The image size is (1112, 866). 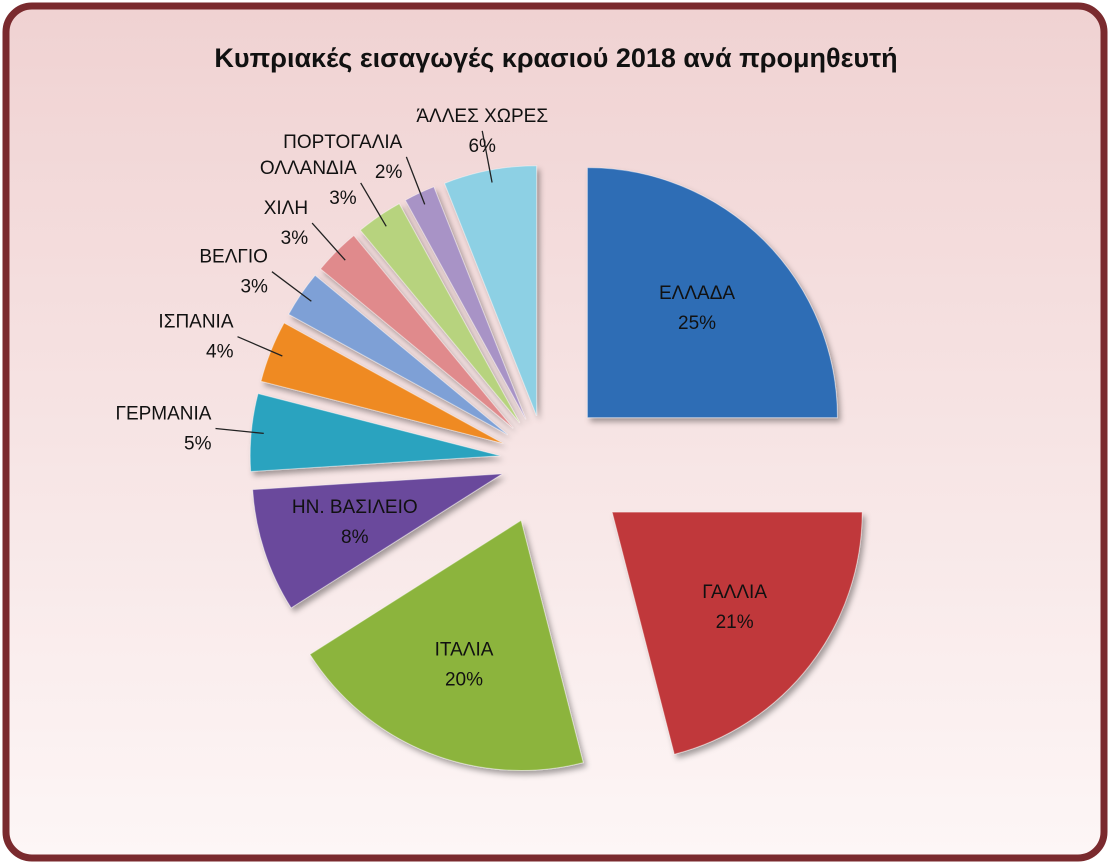 What do you see at coordinates (343, 142) in the screenshot?
I see `slice-label: ΠΟΡΤΟΓΑΛΙΑ` at bounding box center [343, 142].